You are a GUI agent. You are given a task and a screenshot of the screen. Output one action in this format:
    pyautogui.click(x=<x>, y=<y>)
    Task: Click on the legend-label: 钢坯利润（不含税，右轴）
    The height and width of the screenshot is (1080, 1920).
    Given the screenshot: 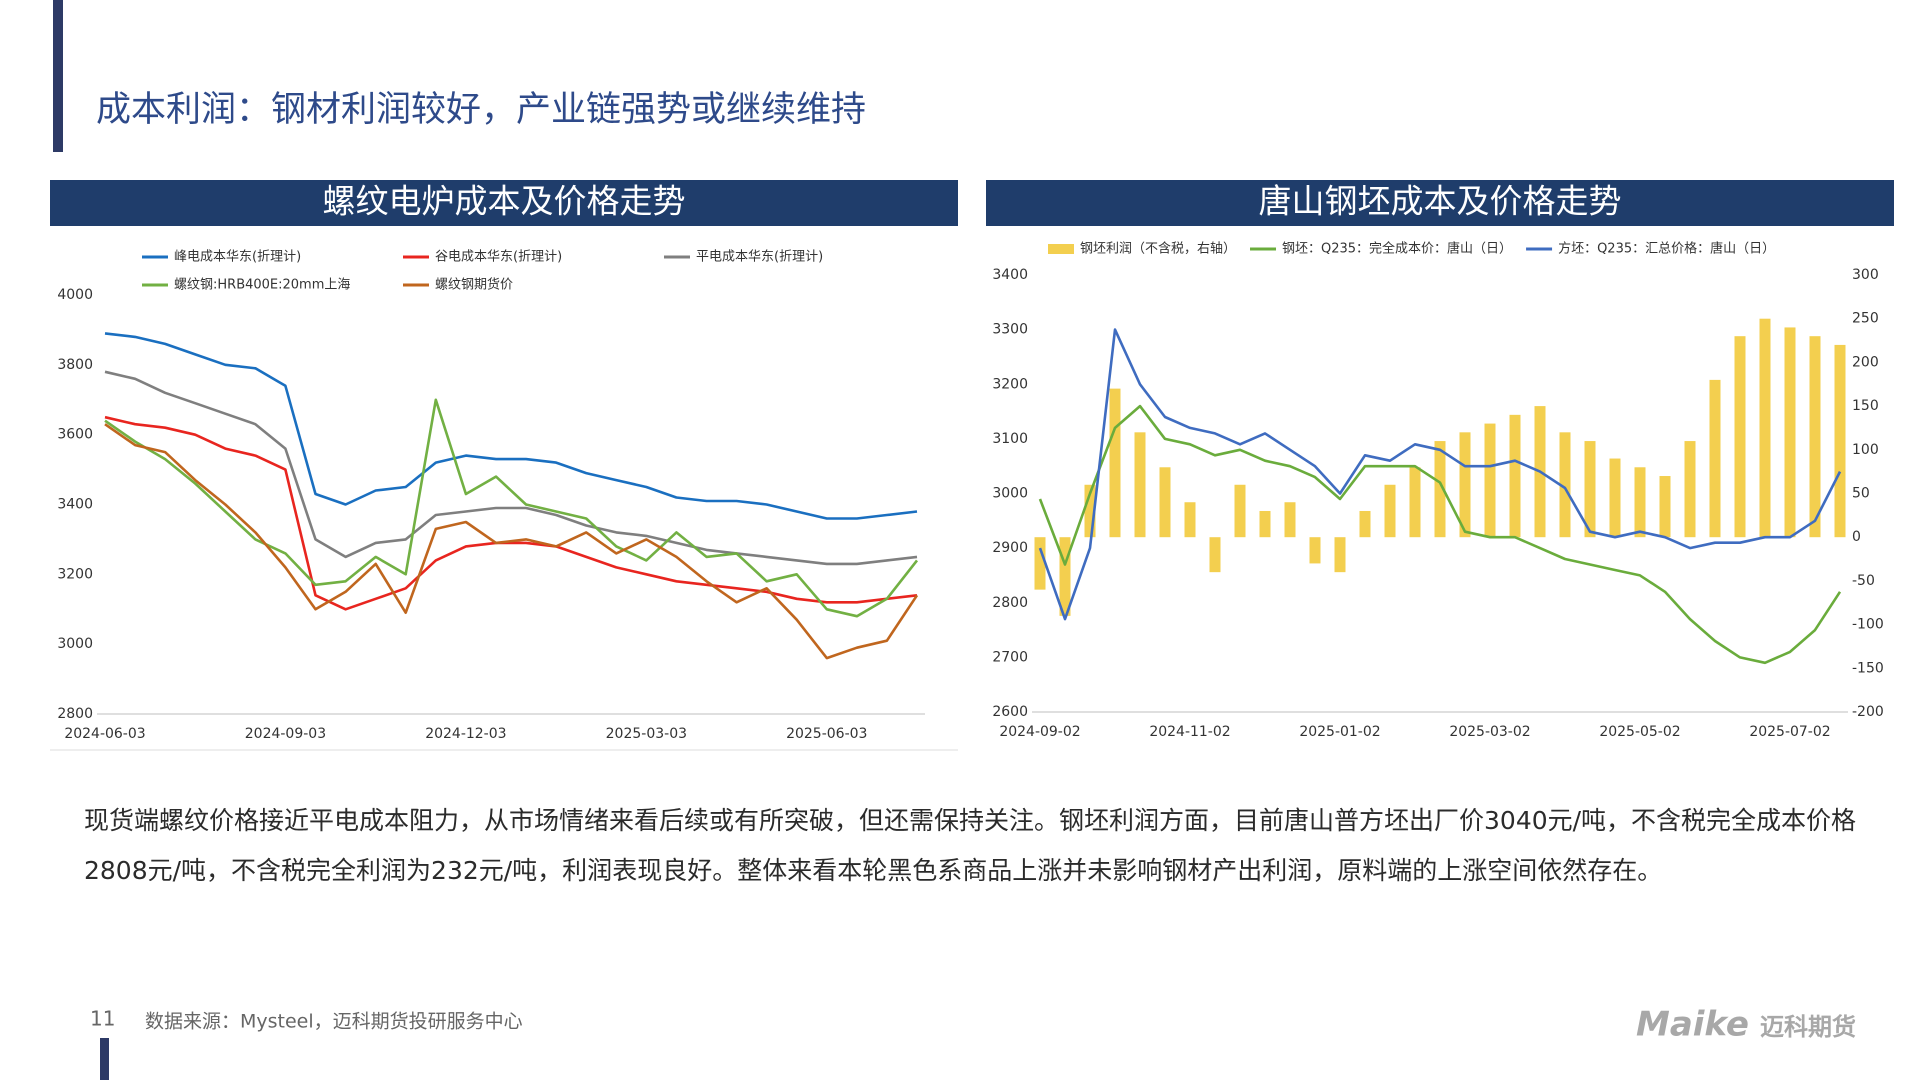 What is the action you would take?
    pyautogui.click(x=1158, y=249)
    